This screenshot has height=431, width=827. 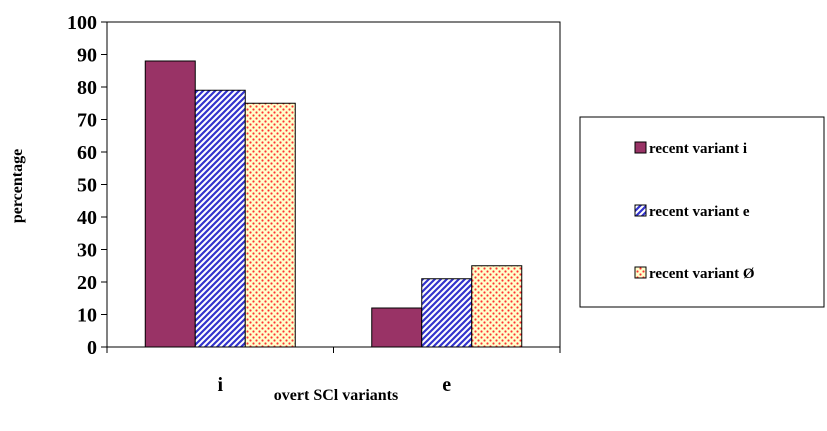 What do you see at coordinates (87, 88) in the screenshot?
I see `y-tick-label: 80` at bounding box center [87, 88].